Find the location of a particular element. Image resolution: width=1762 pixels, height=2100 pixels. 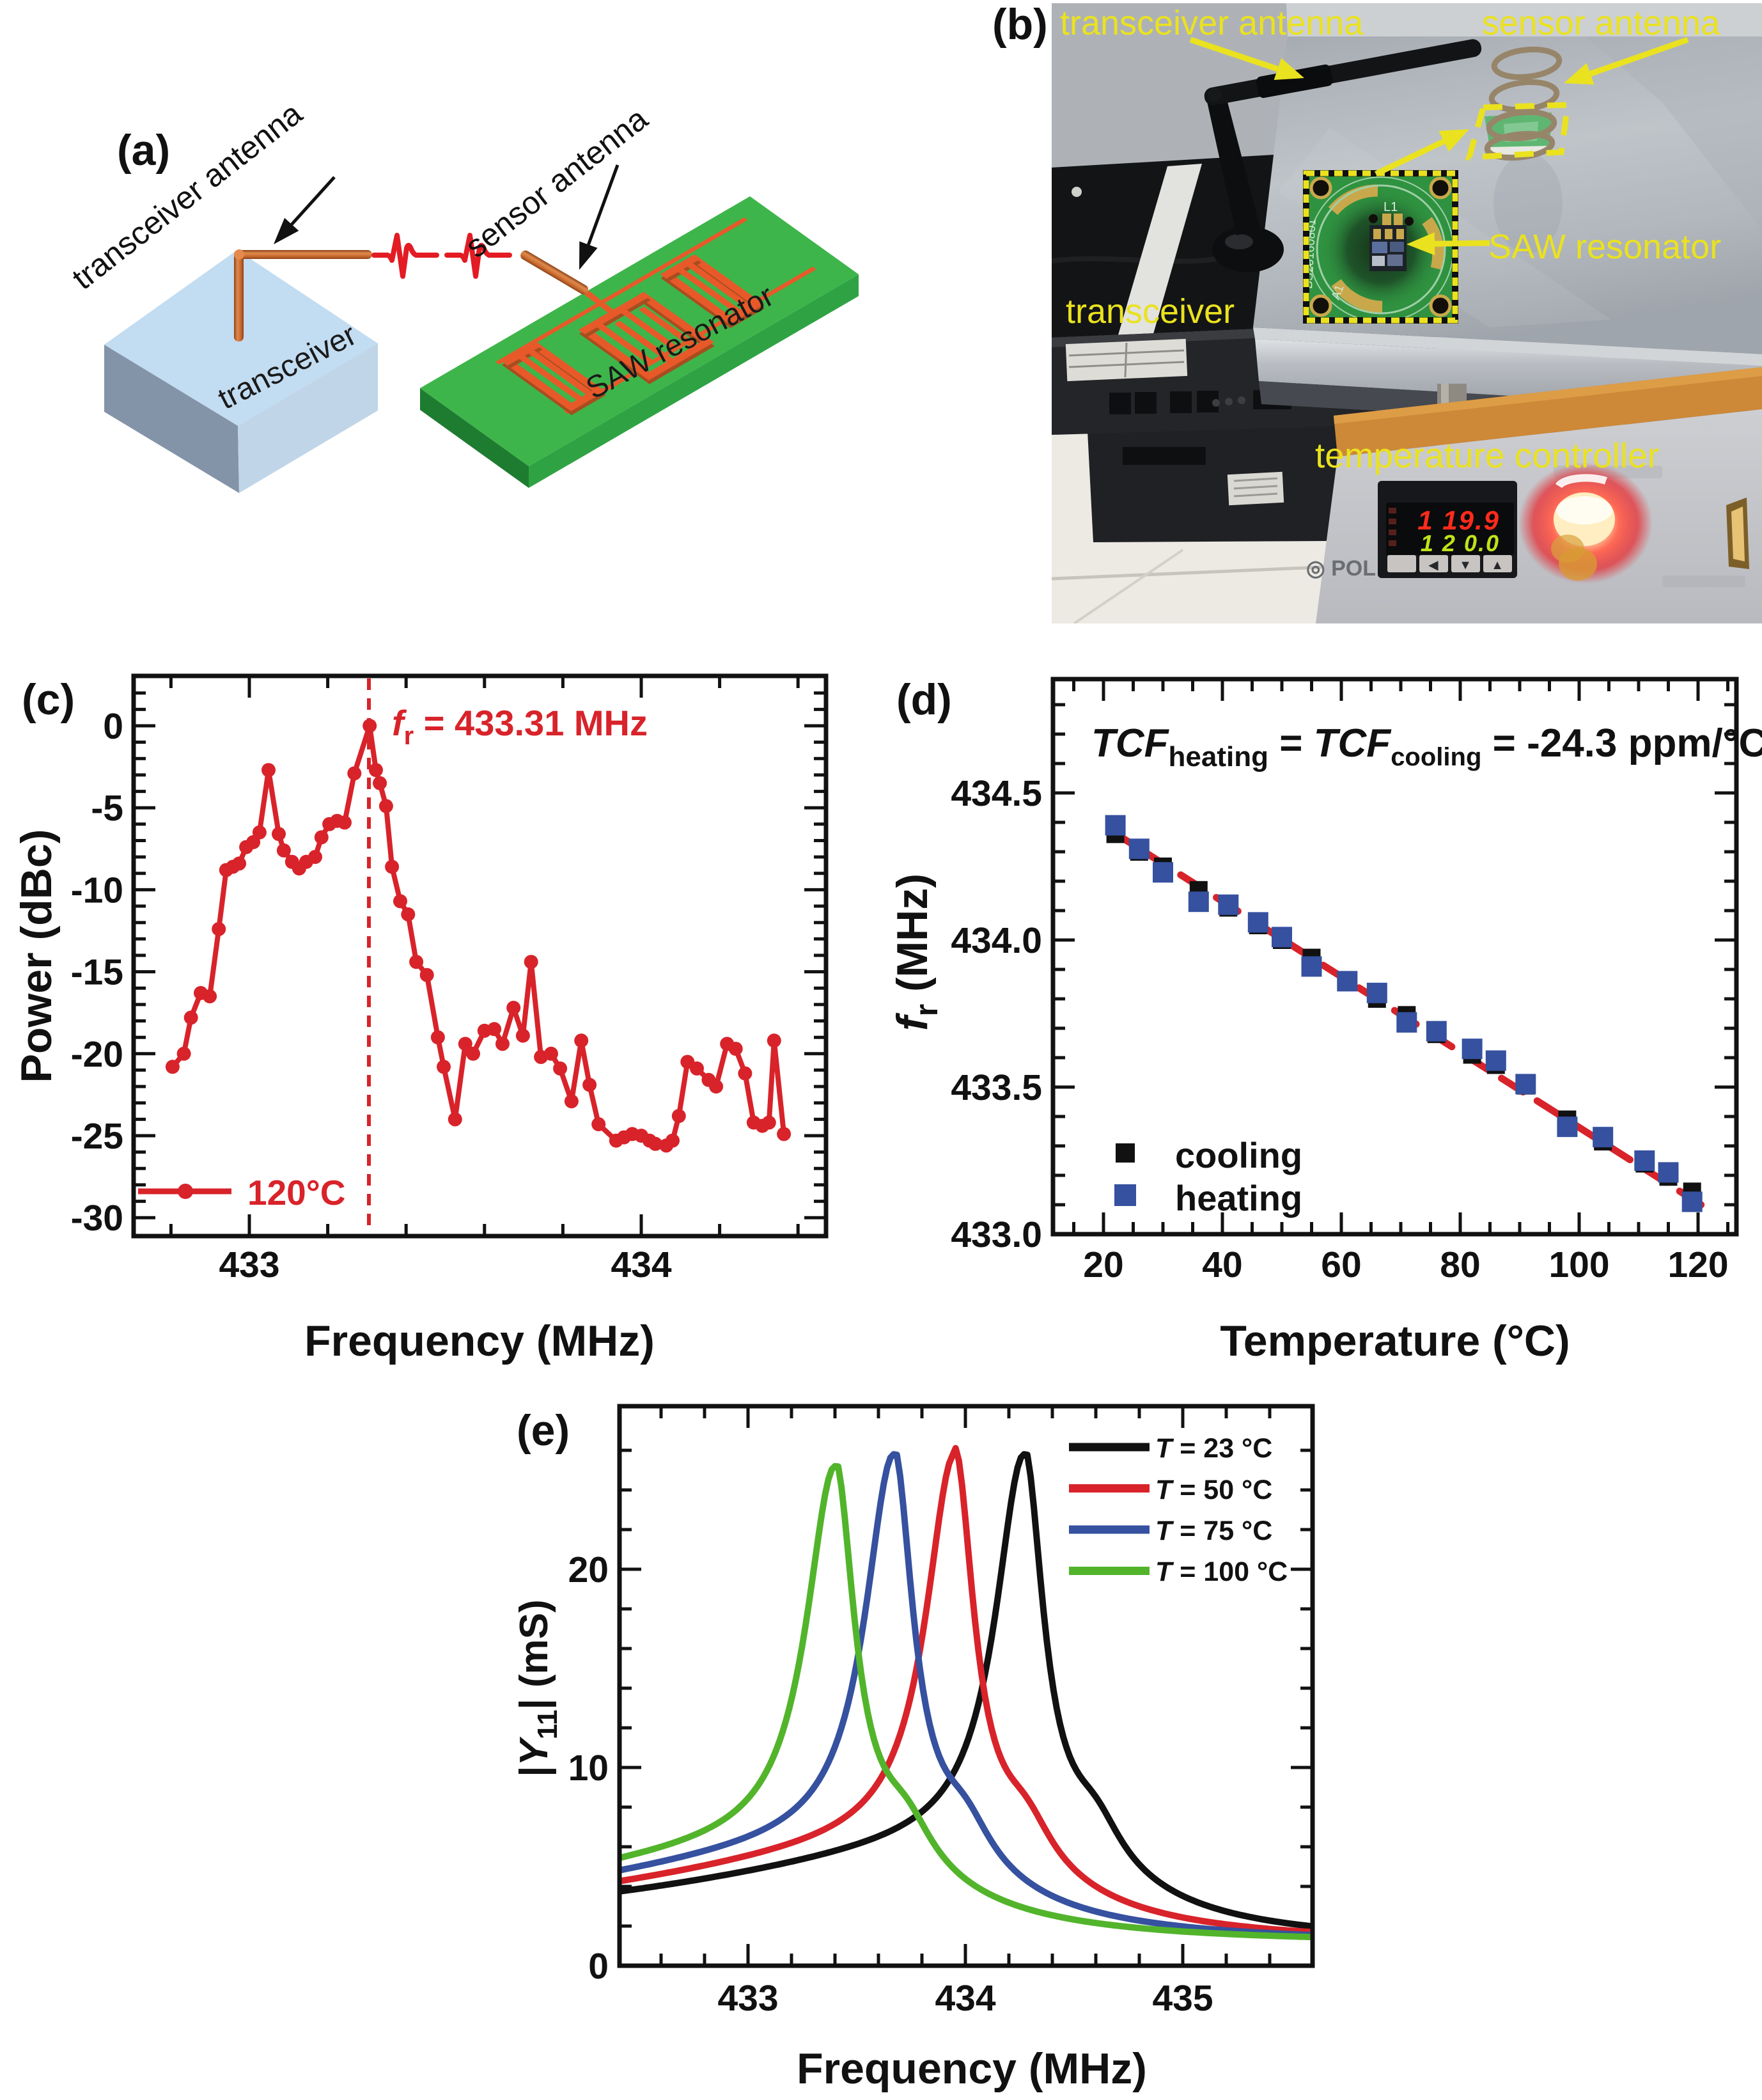

svg-text: 40 is located at coordinates (1222, 1264).